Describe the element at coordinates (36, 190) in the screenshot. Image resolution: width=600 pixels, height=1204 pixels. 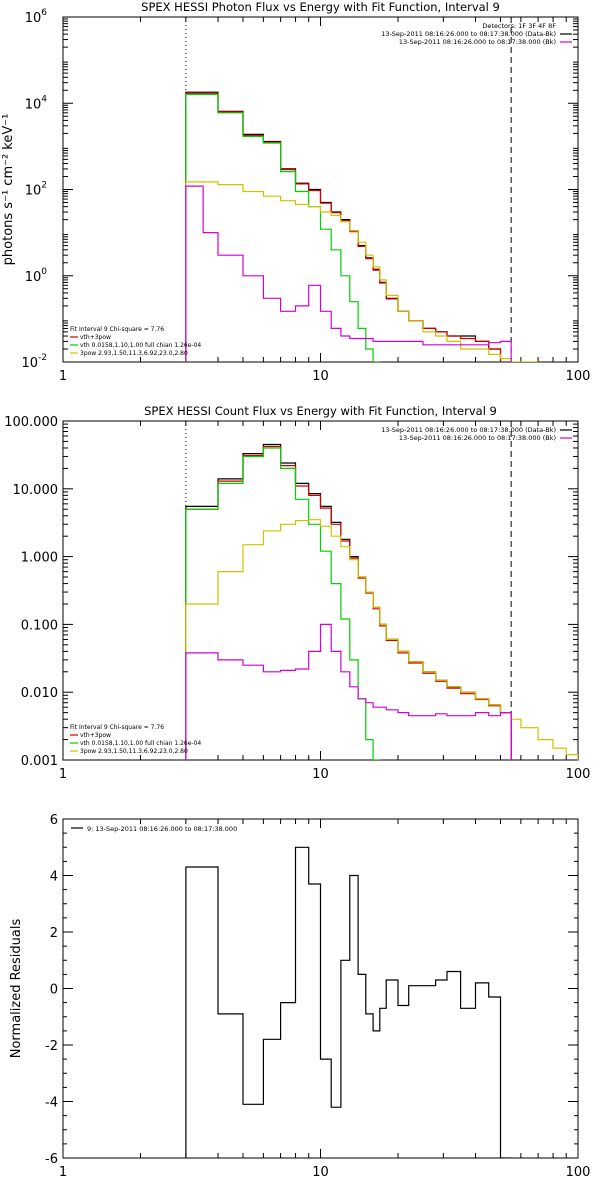
I see `y-tick-label: 10²` at that location.